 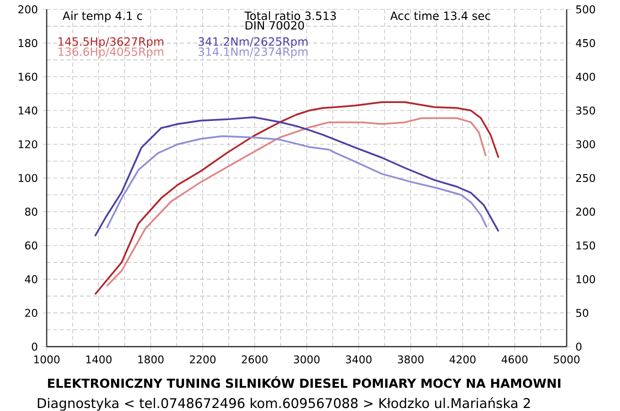 What do you see at coordinates (102, 16) in the screenshot?
I see `annotation: Air temp 4.1 c` at bounding box center [102, 16].